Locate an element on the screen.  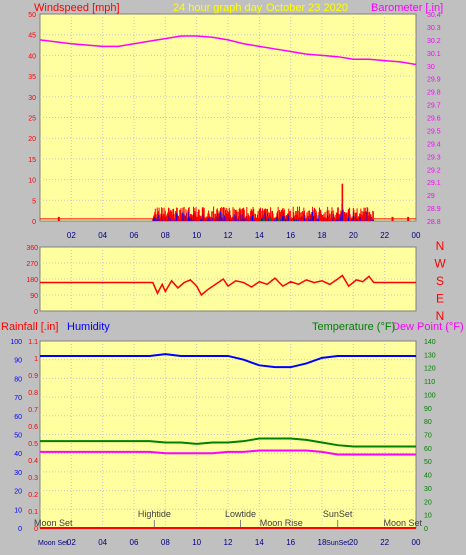
rainfall-tick-label: 0.5 is located at coordinates (33, 444).